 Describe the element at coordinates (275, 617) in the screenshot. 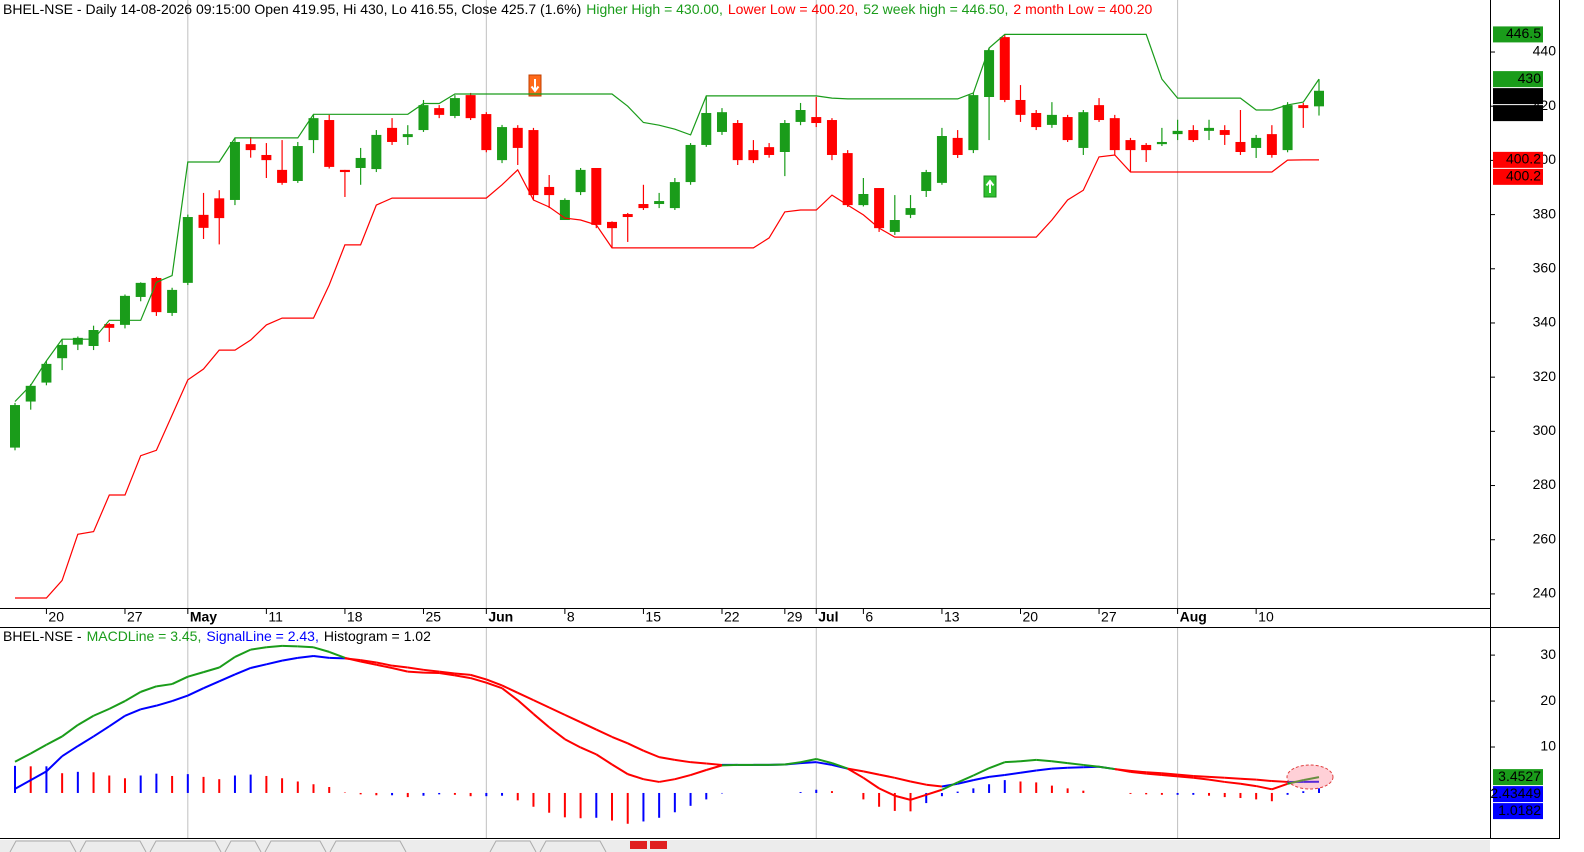

I see `x-tick-label: 11` at that location.